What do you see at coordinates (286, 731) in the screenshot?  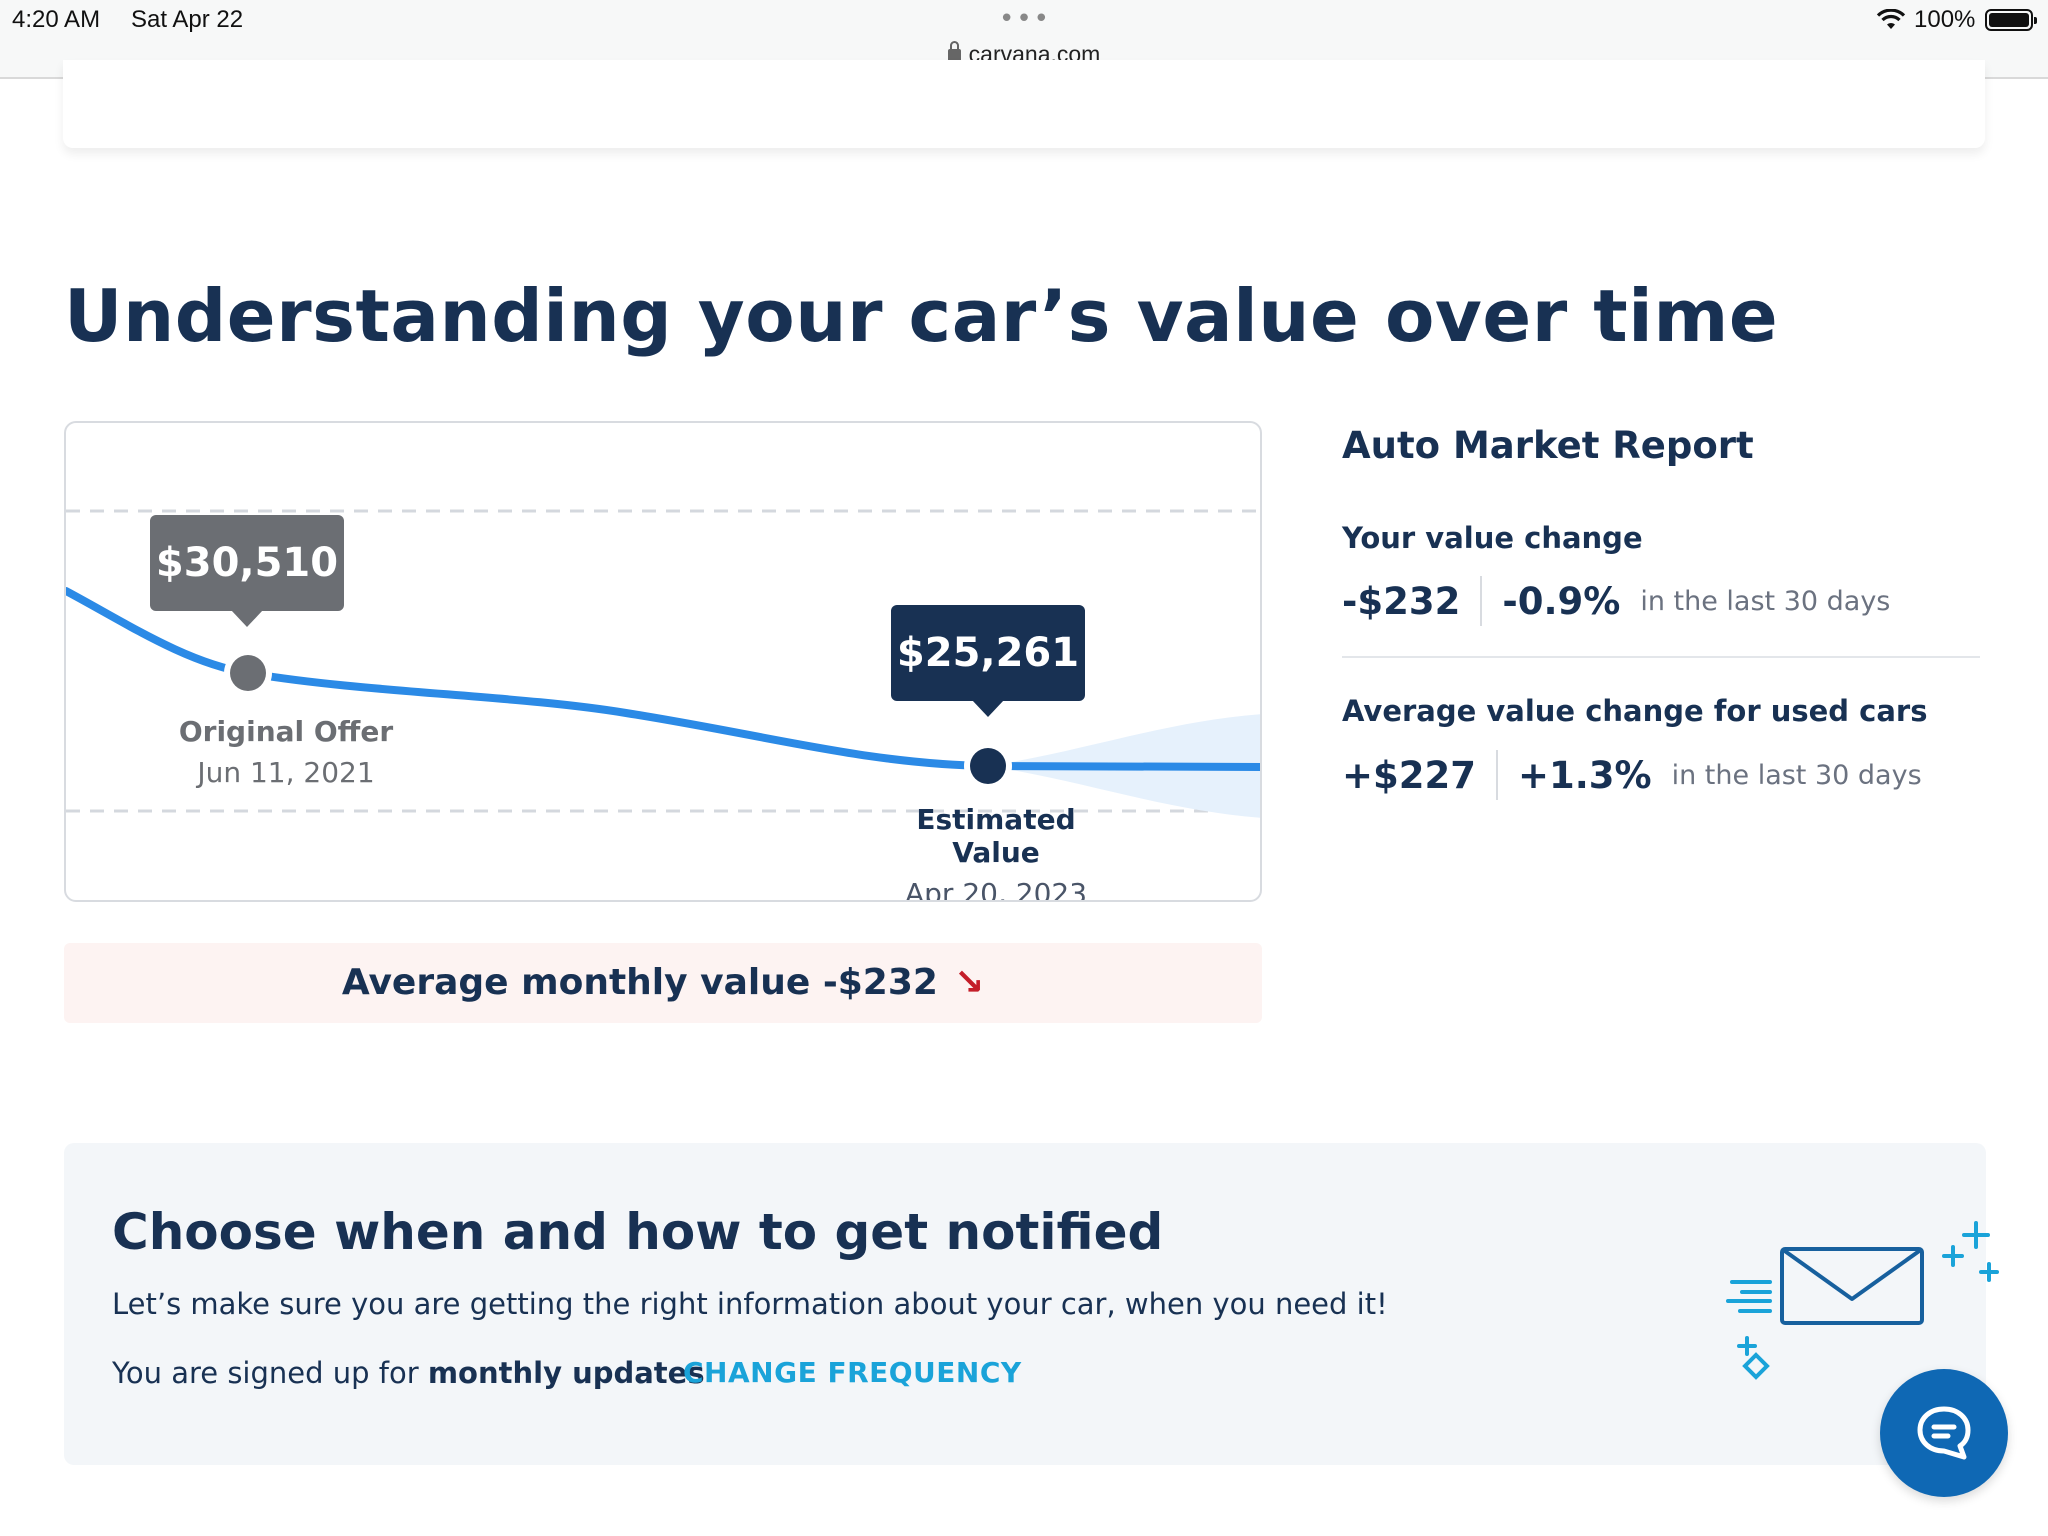 I see `original-offer-title: Original Offer` at bounding box center [286, 731].